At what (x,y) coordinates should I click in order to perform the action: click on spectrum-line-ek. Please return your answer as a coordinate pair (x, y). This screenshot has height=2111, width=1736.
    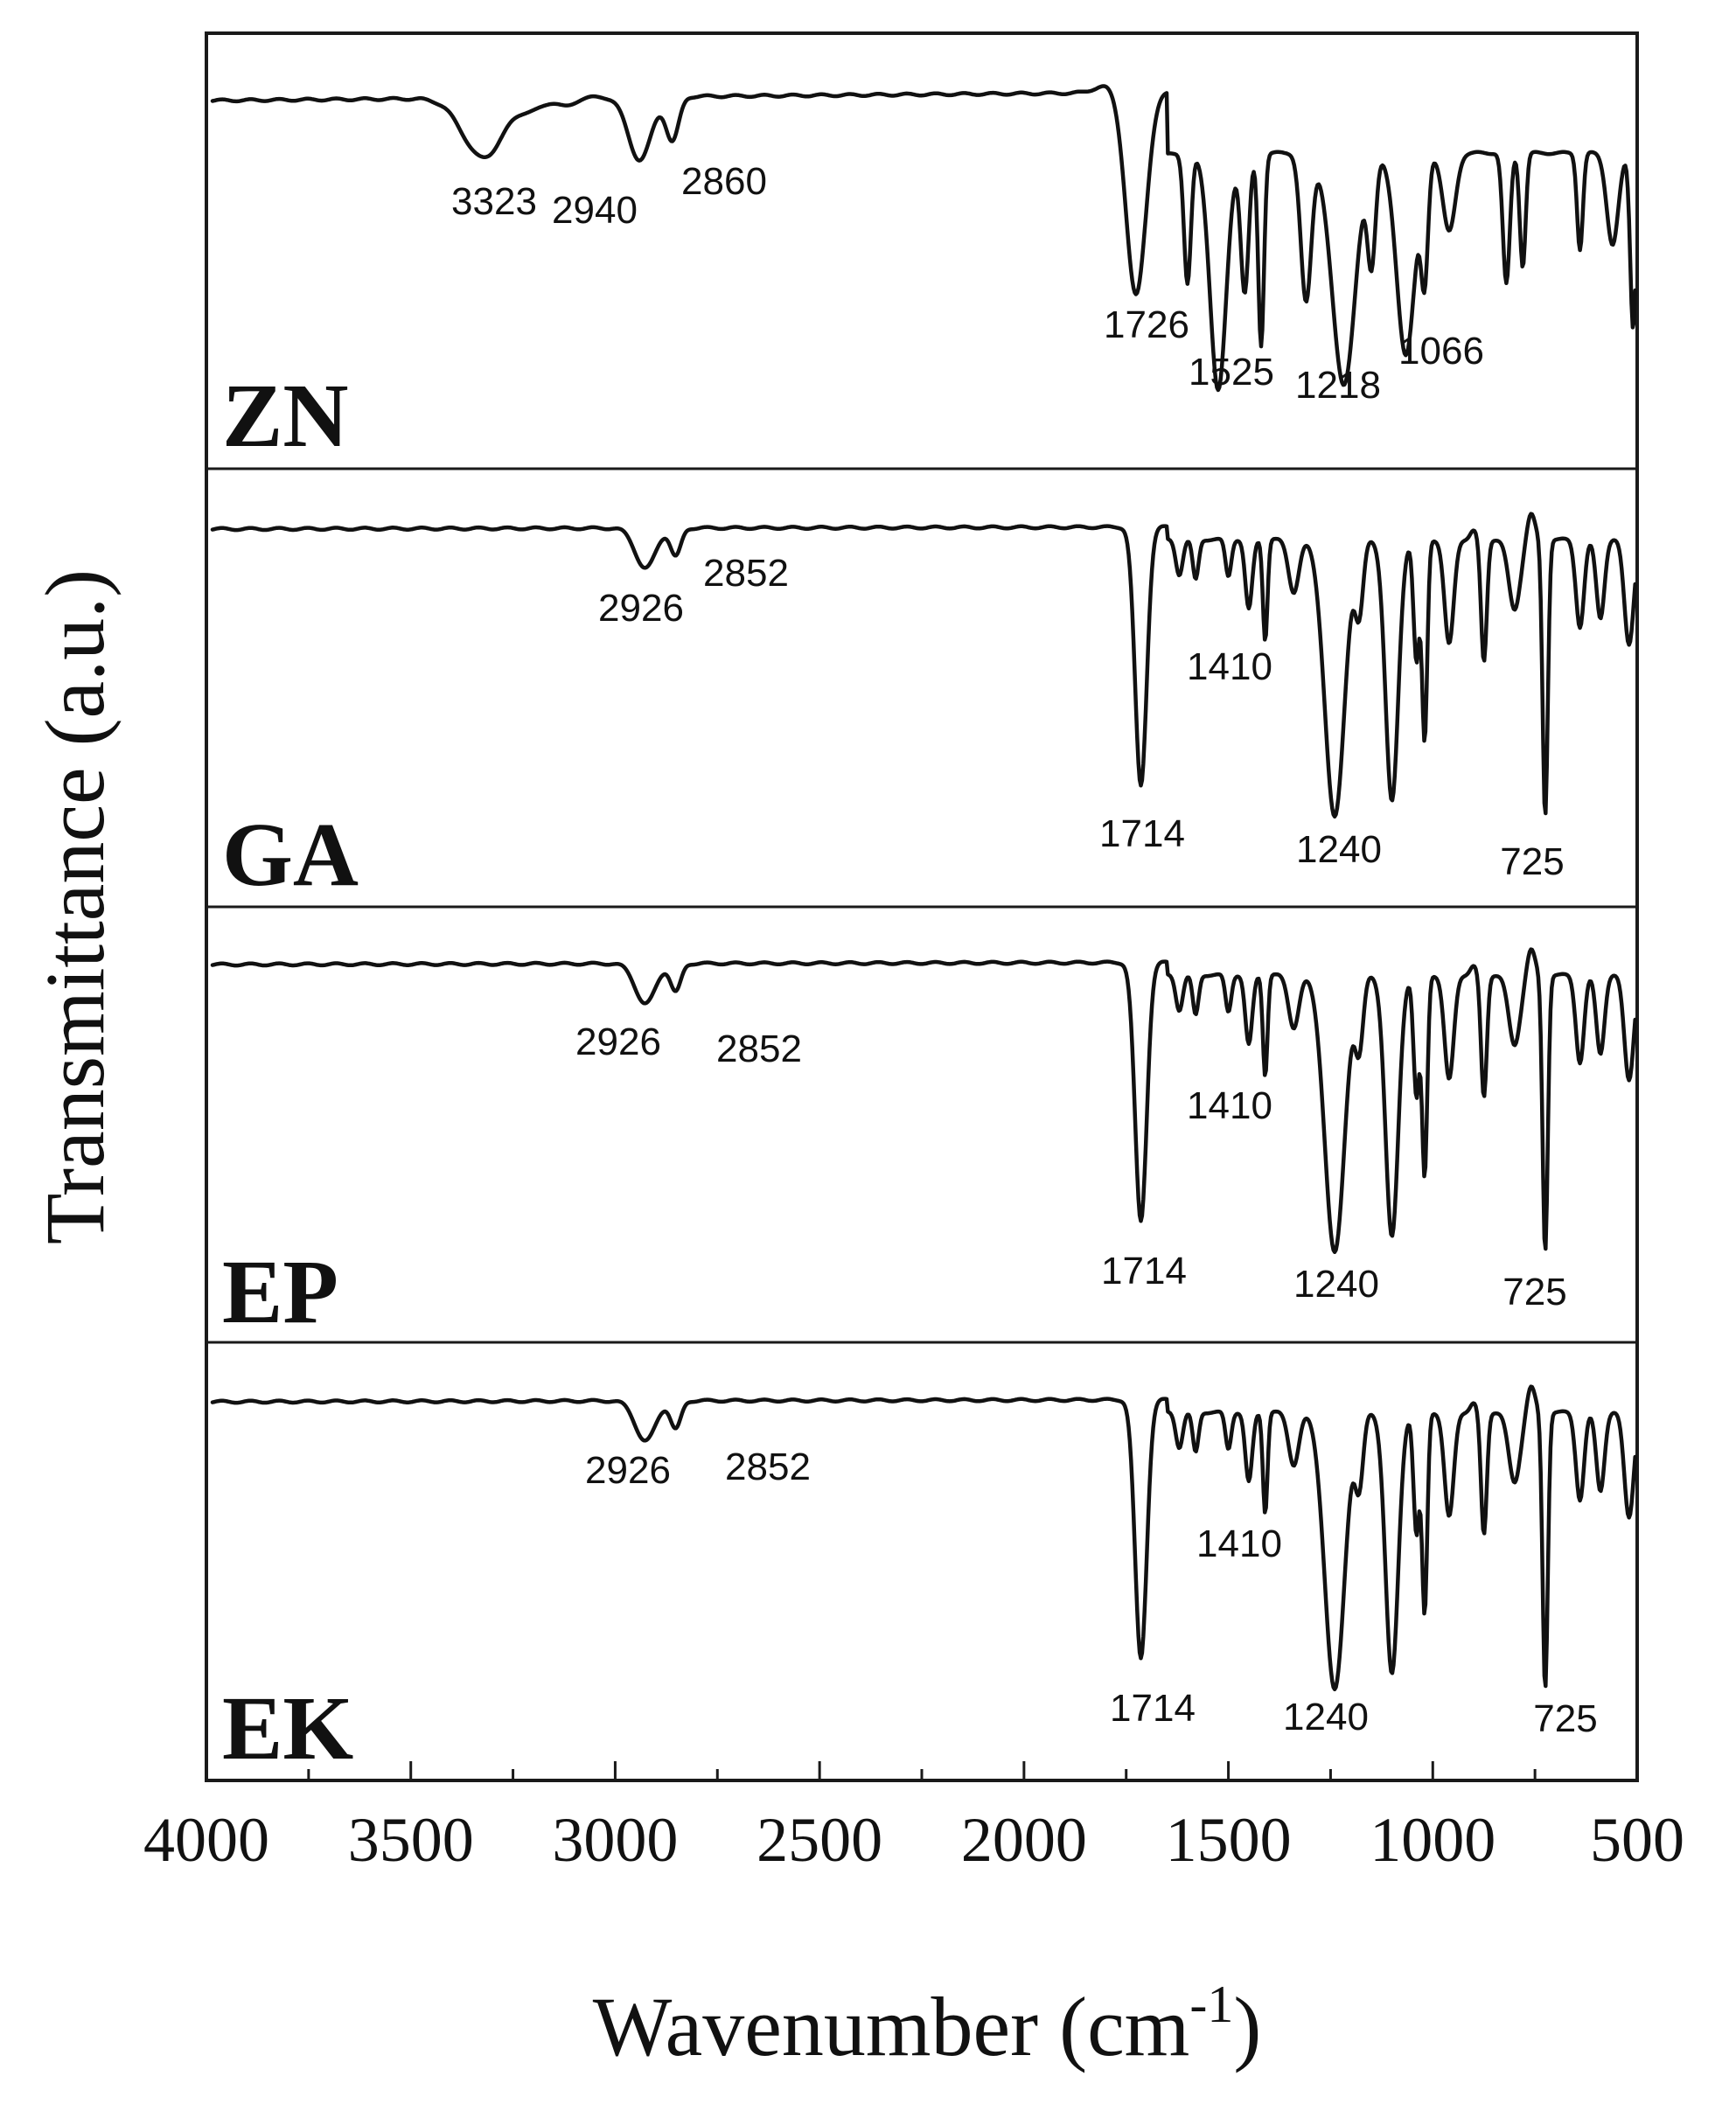
    Looking at the image, I should click on (923, 1538).